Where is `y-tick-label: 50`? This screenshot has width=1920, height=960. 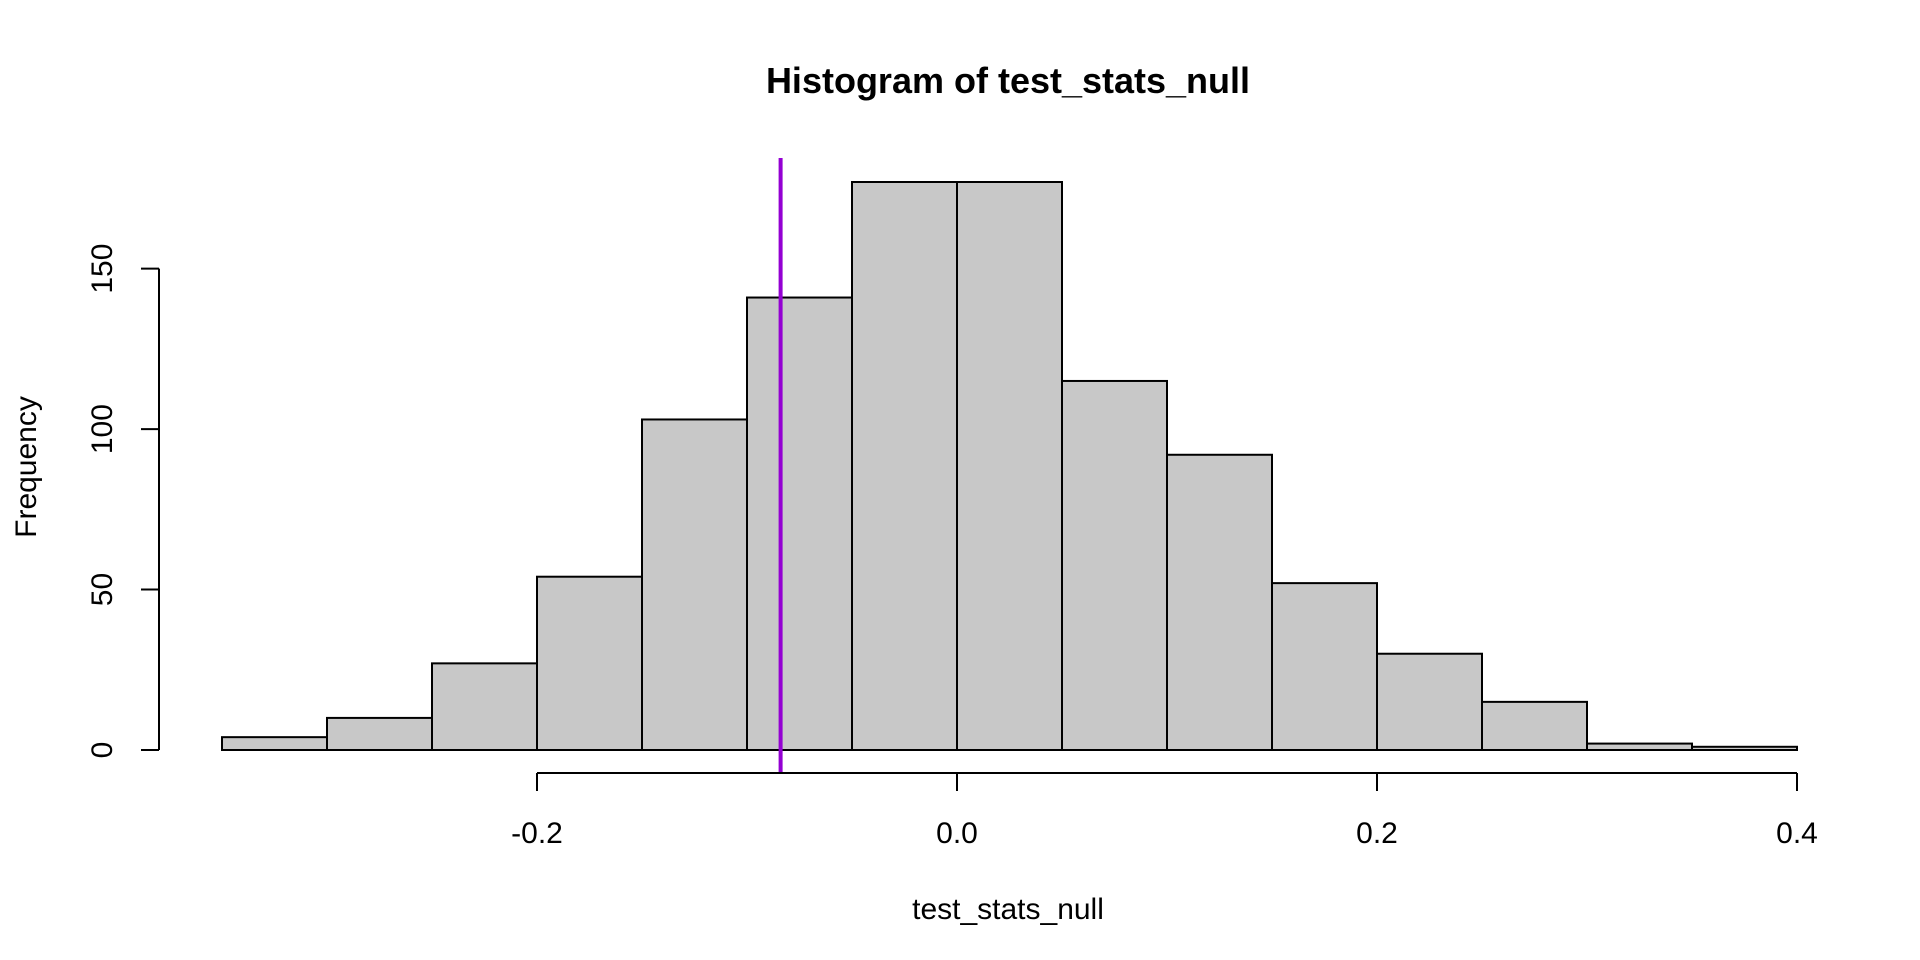 y-tick-label: 50 is located at coordinates (102, 589).